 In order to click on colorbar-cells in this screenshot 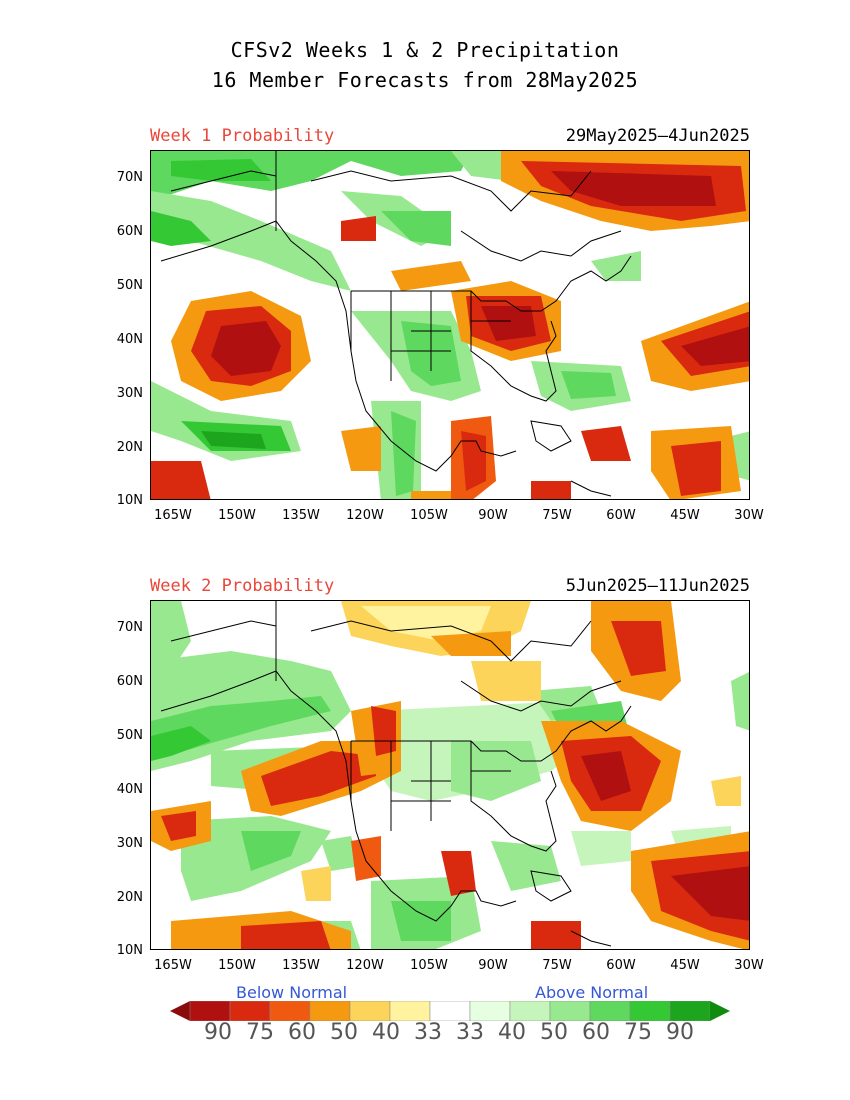, I will do `click(450, 1011)`.